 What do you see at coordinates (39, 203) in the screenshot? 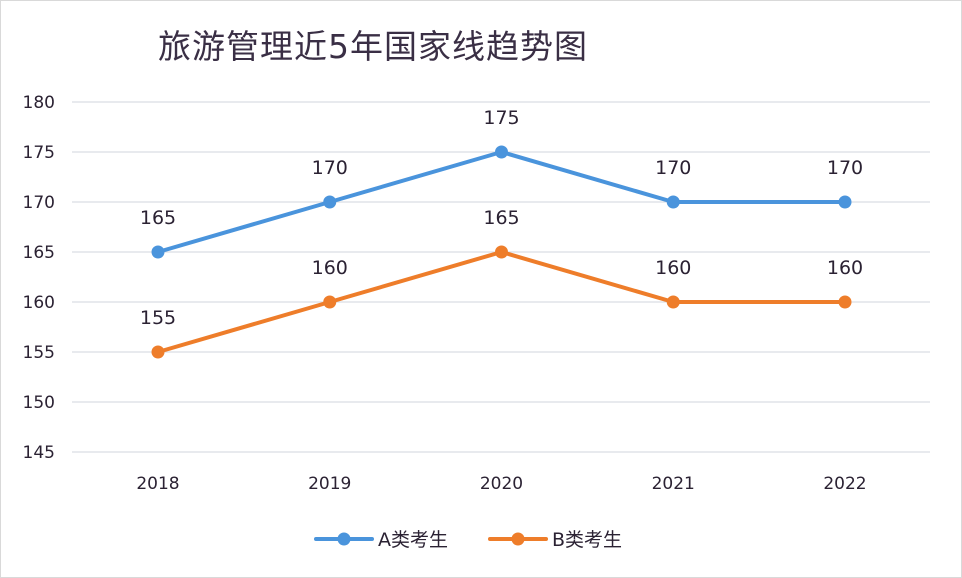
I see `y-tick-label: 170` at bounding box center [39, 203].